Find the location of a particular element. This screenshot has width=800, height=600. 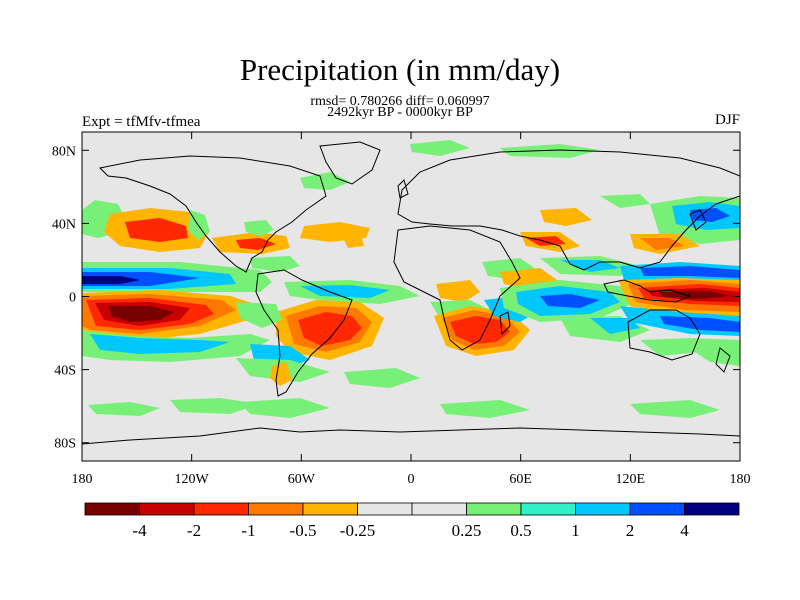

colorbar-label: -1 is located at coordinates (248, 530).